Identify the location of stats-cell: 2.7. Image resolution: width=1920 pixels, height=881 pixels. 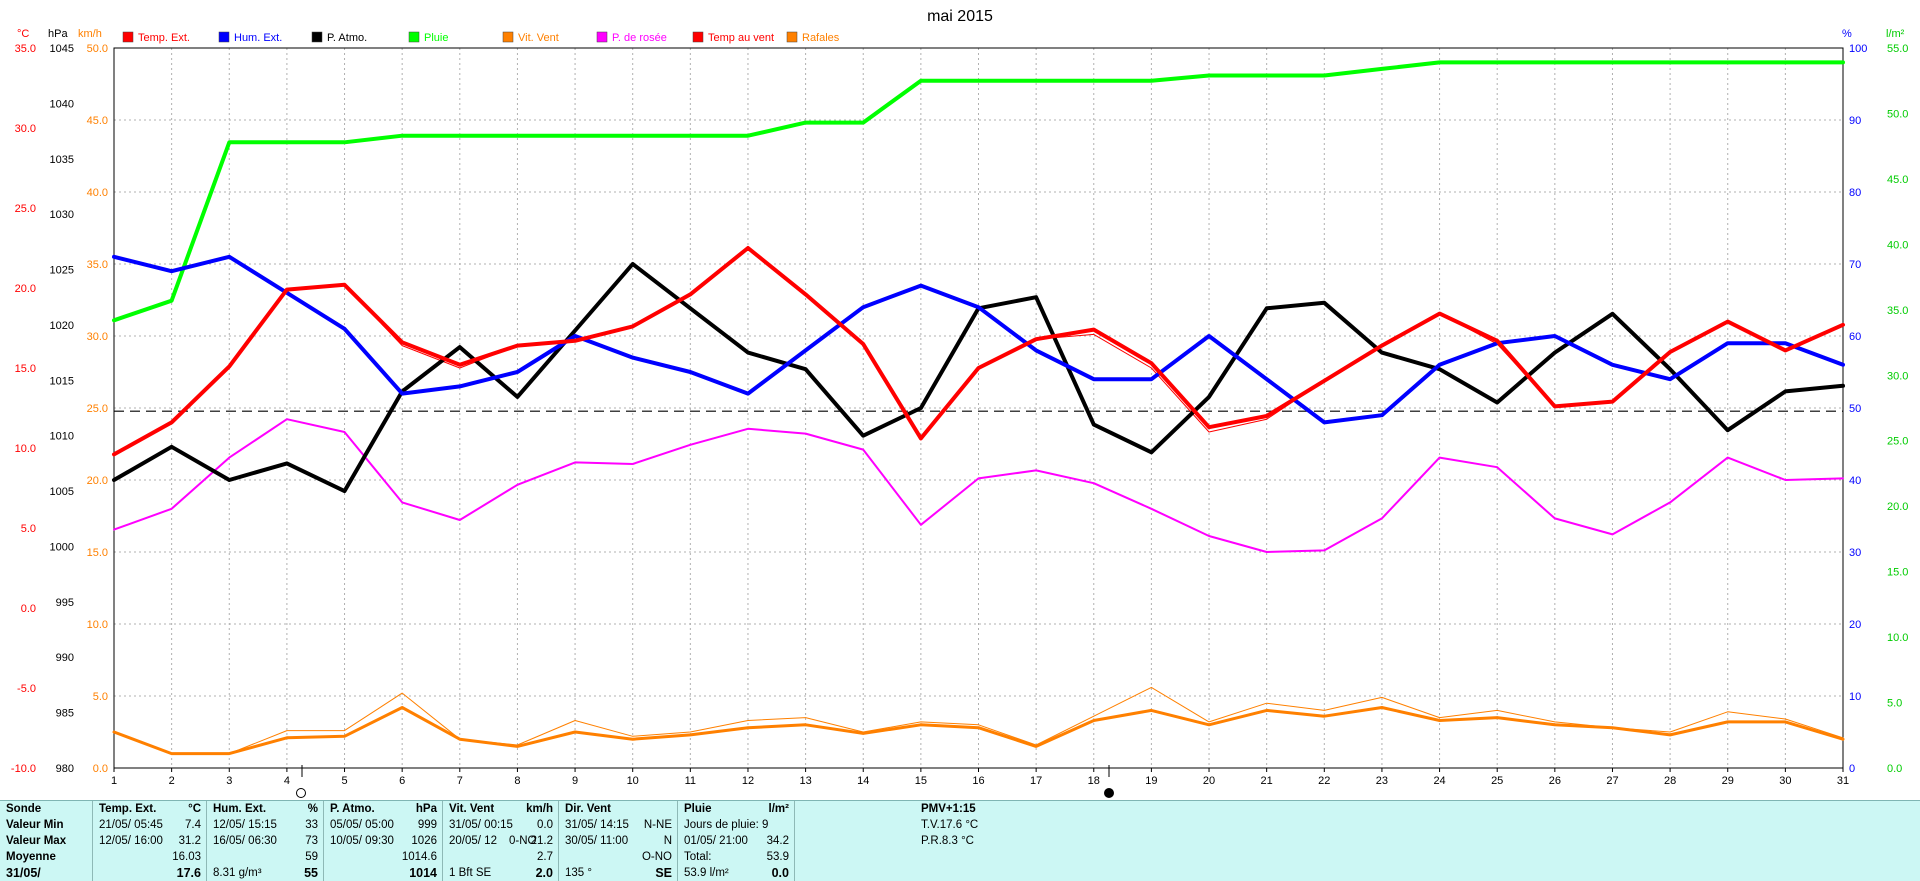
(545, 857).